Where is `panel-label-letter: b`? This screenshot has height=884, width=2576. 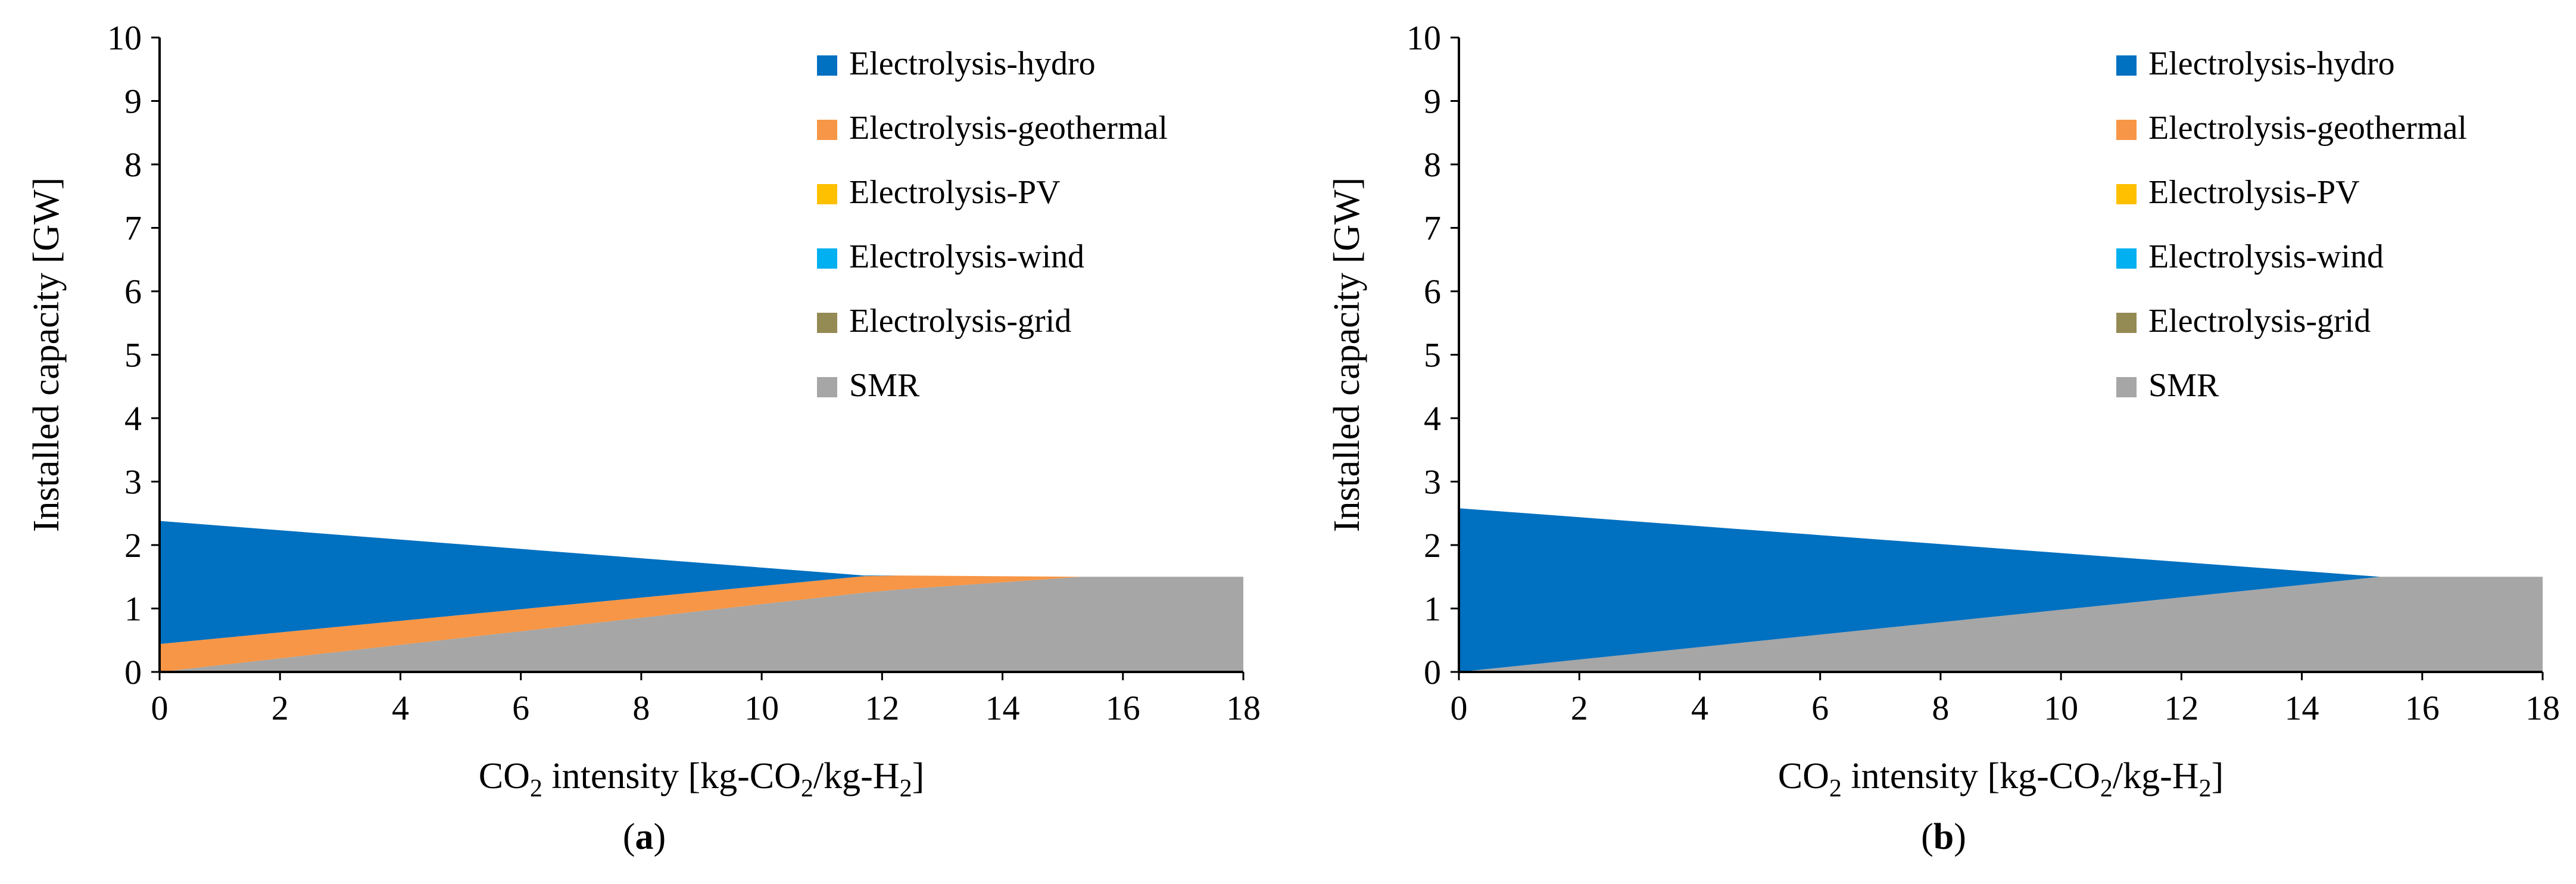
panel-label-letter: b is located at coordinates (1943, 837).